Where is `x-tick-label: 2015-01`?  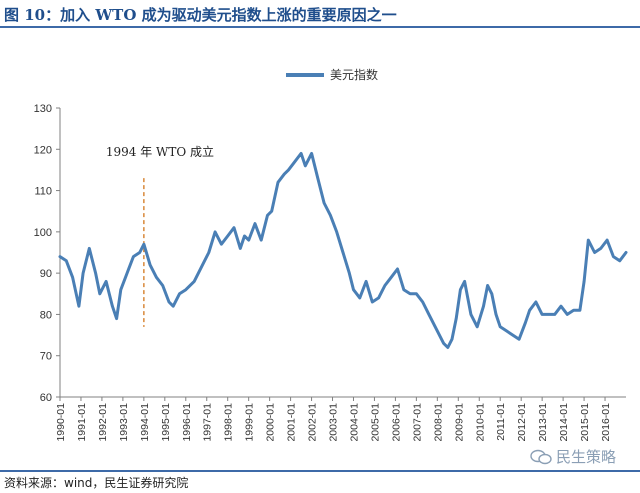
x-tick-label: 2015-01 is located at coordinates (585, 422).